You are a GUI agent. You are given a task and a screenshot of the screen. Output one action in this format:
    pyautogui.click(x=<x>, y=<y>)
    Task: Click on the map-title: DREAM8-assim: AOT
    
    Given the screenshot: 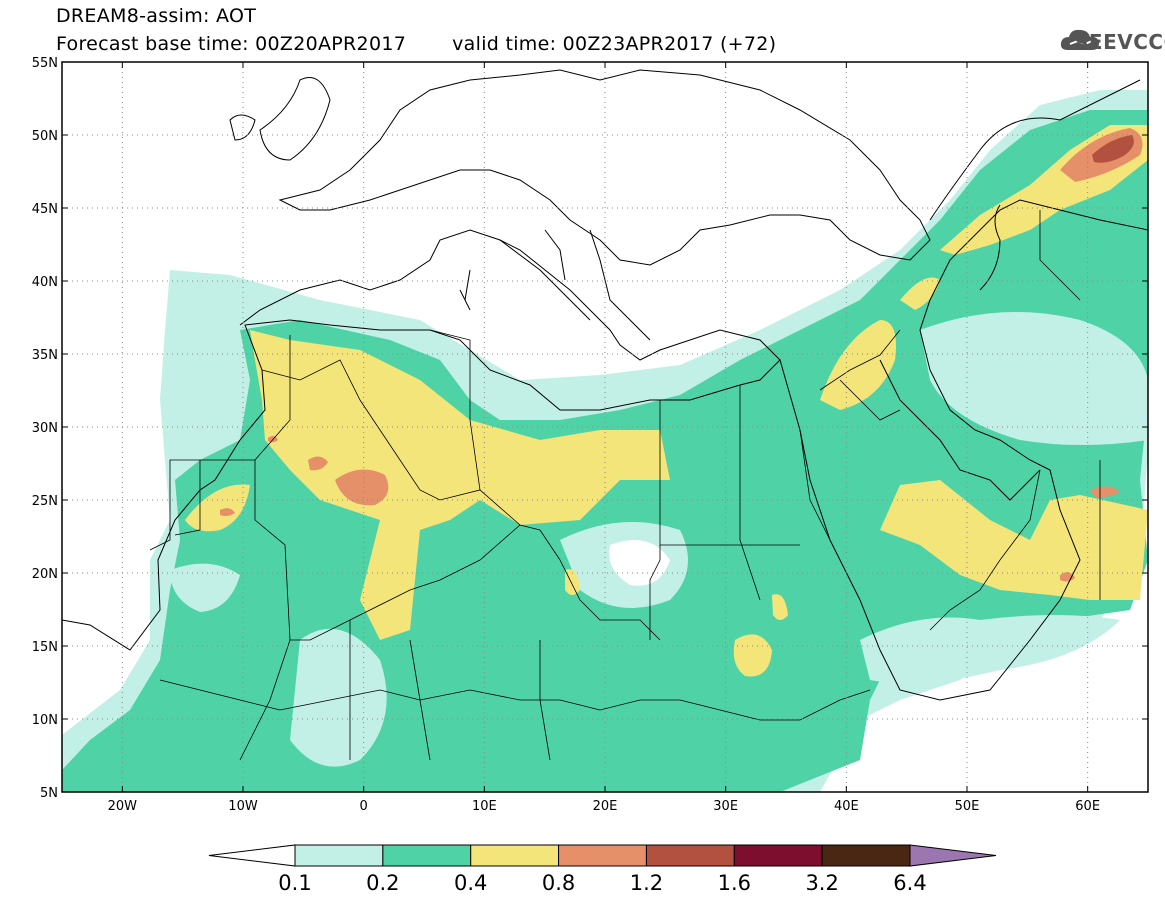 What is the action you would take?
    pyautogui.click(x=156, y=16)
    